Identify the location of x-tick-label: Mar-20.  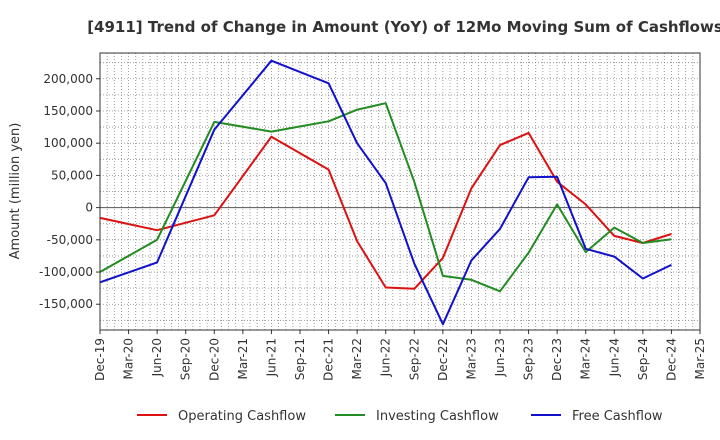
(129, 358).